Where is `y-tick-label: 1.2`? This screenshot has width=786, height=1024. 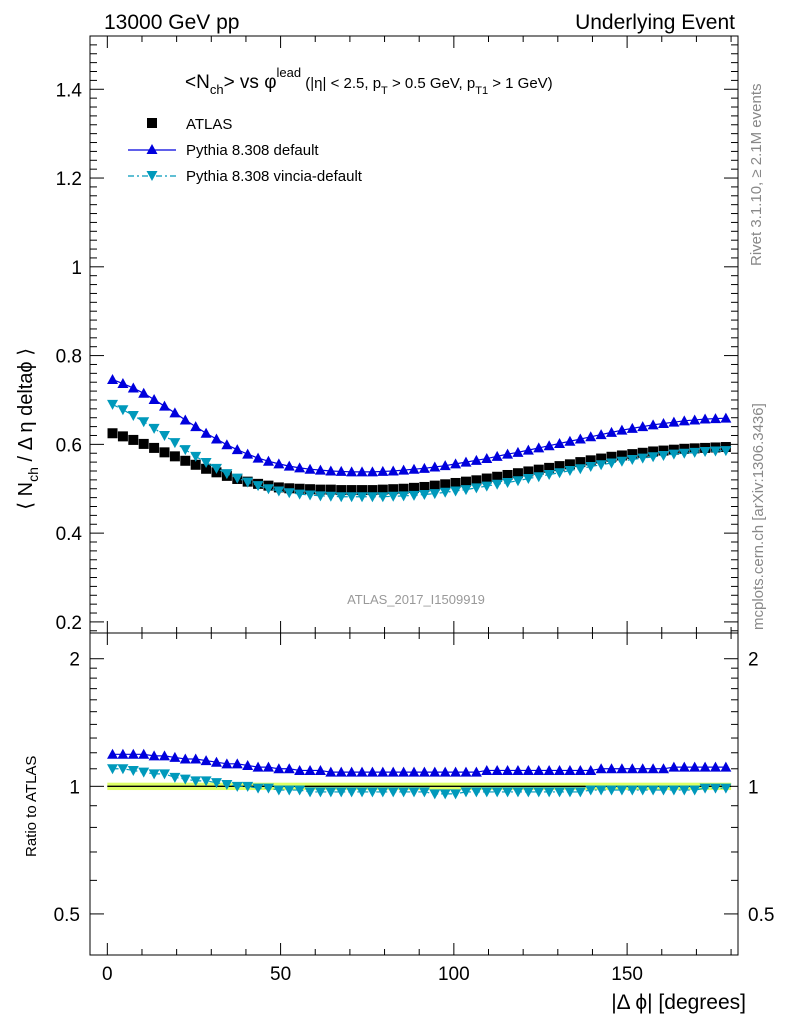
y-tick-label: 1.2 is located at coordinates (69, 179).